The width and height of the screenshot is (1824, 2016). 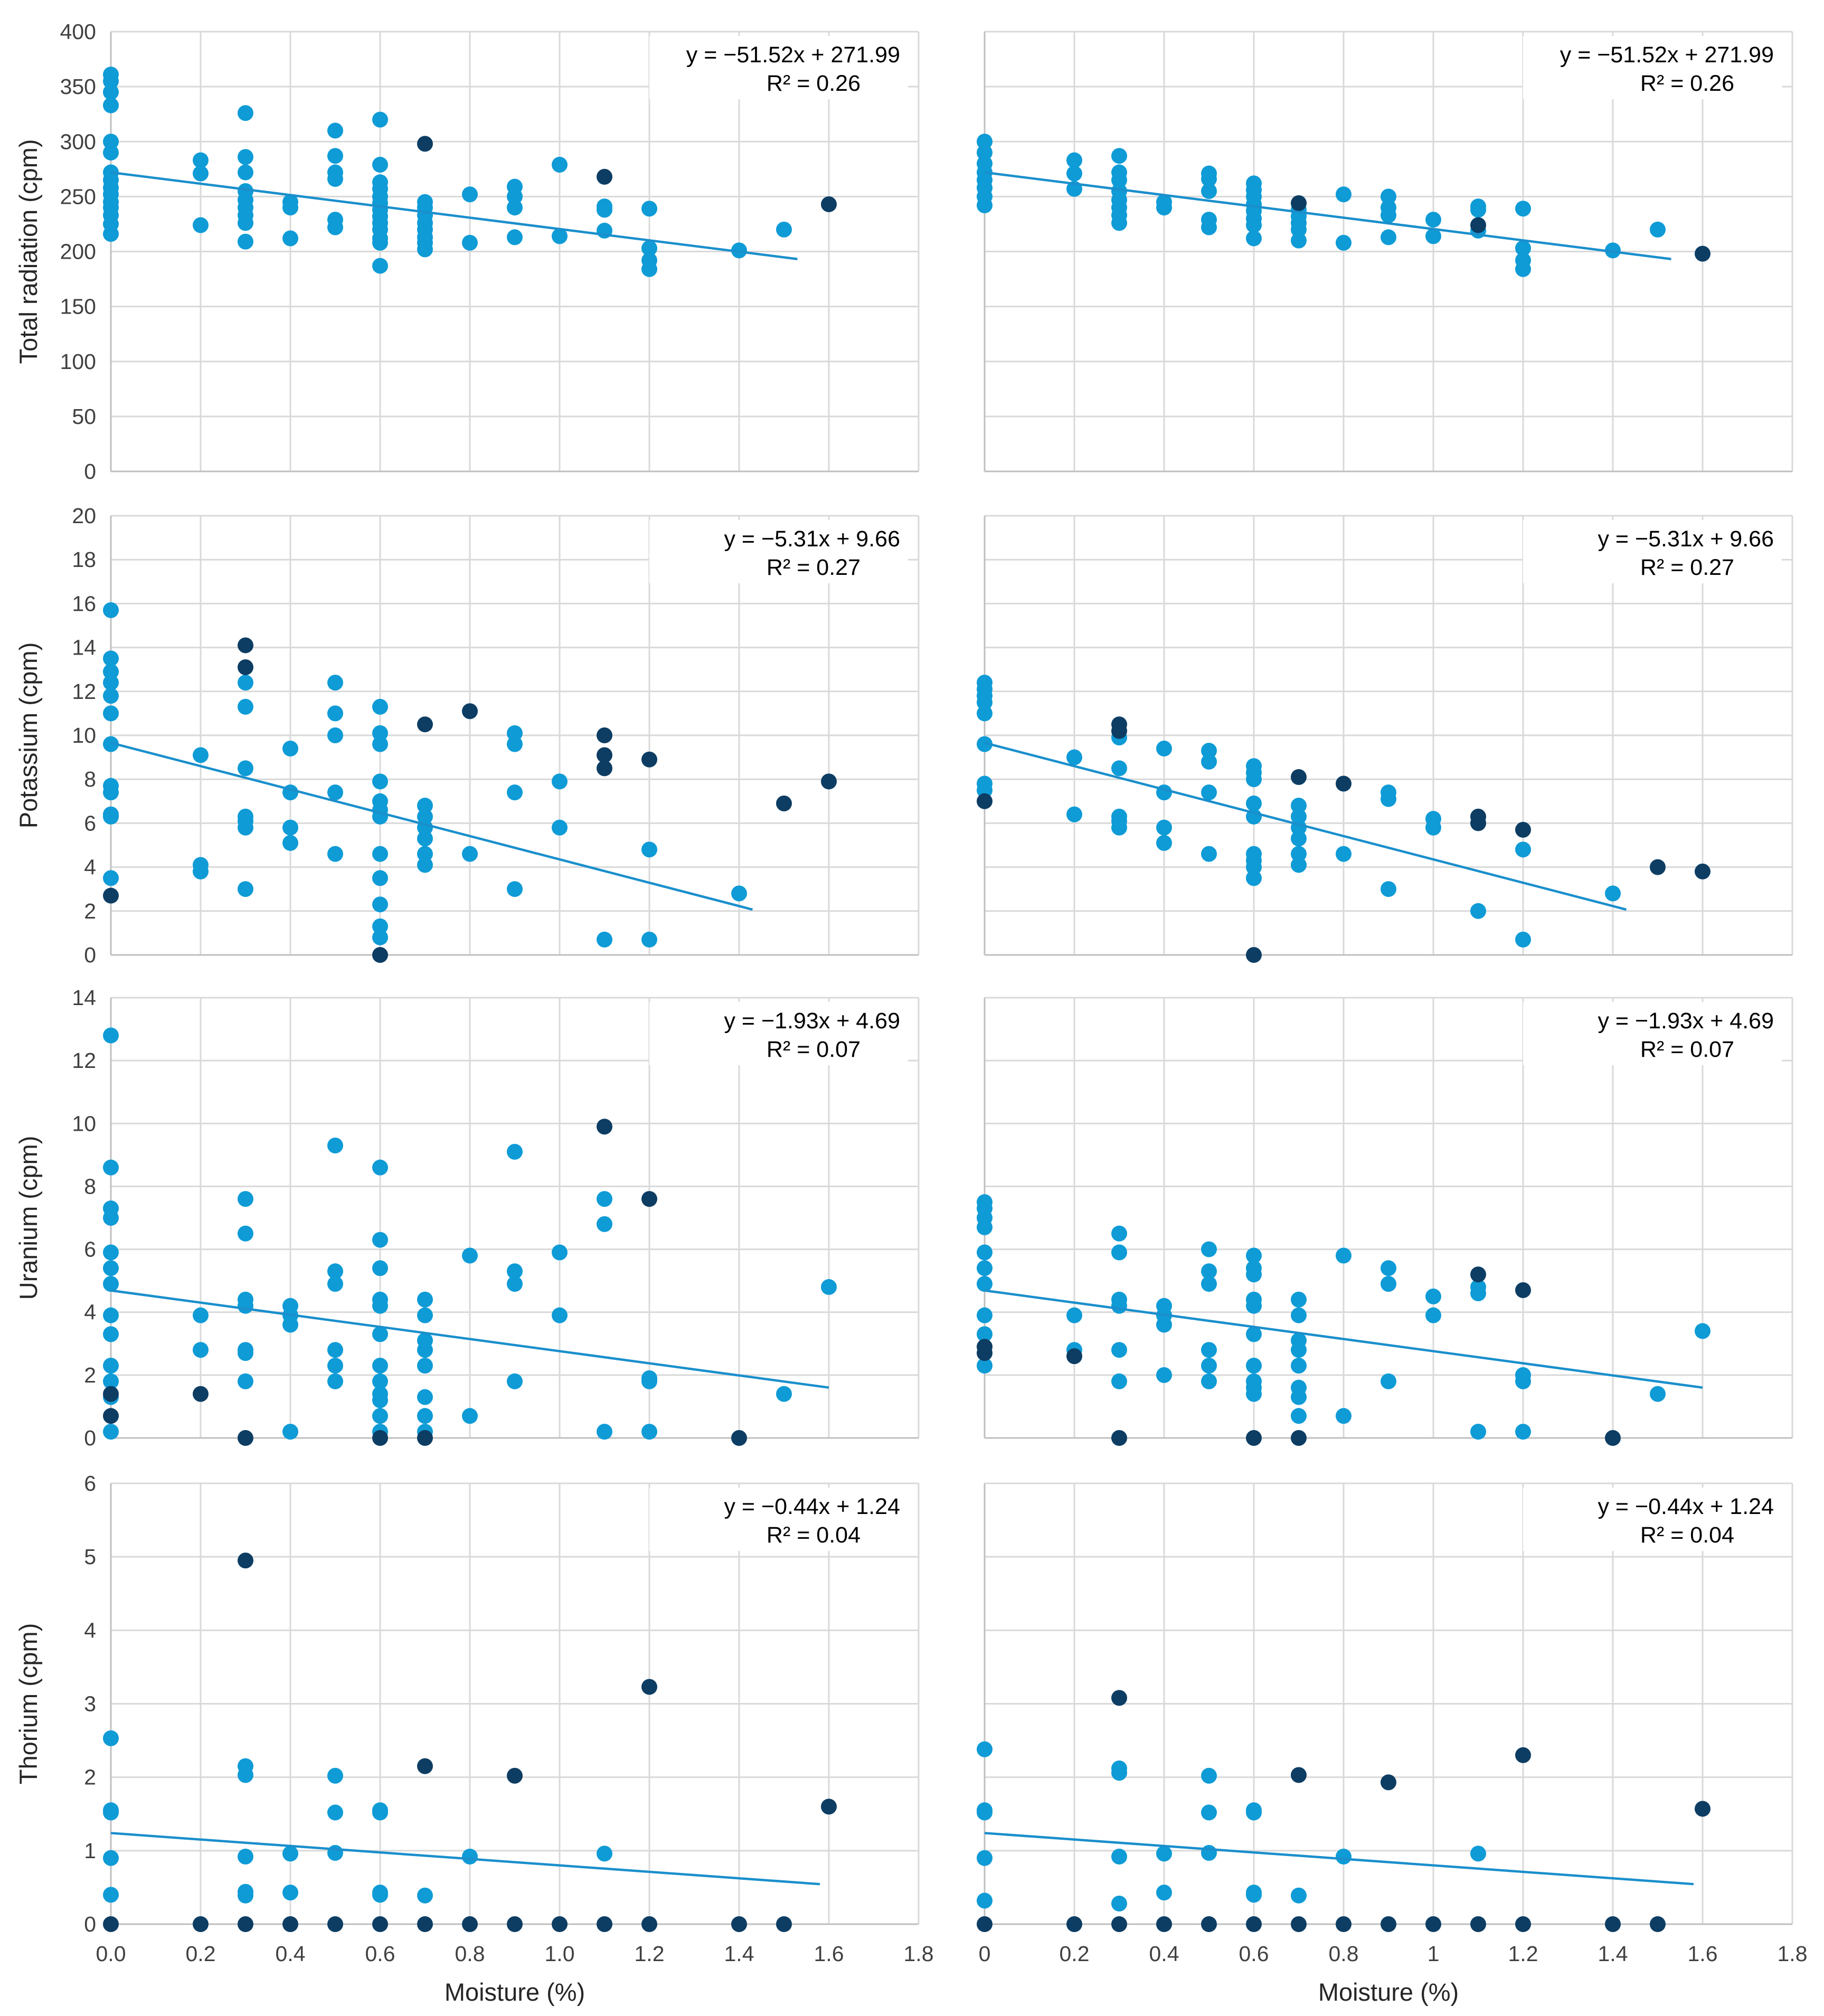 I want to click on y-tick-label: 4, so click(x=90, y=867).